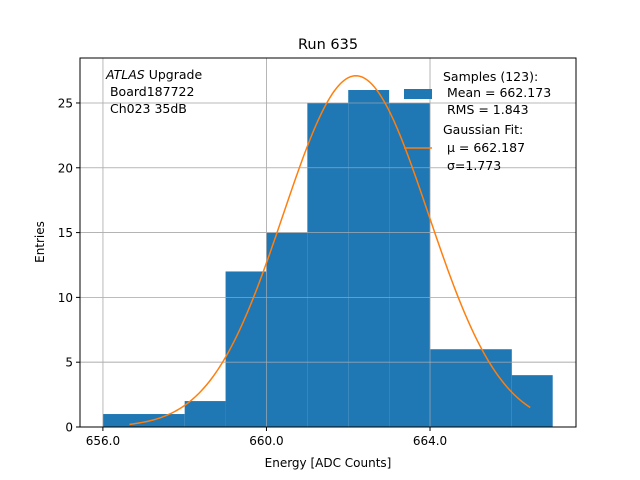 This screenshot has width=640, height=480. What do you see at coordinates (103, 441) in the screenshot?
I see `x-tick-label: 656.0` at bounding box center [103, 441].